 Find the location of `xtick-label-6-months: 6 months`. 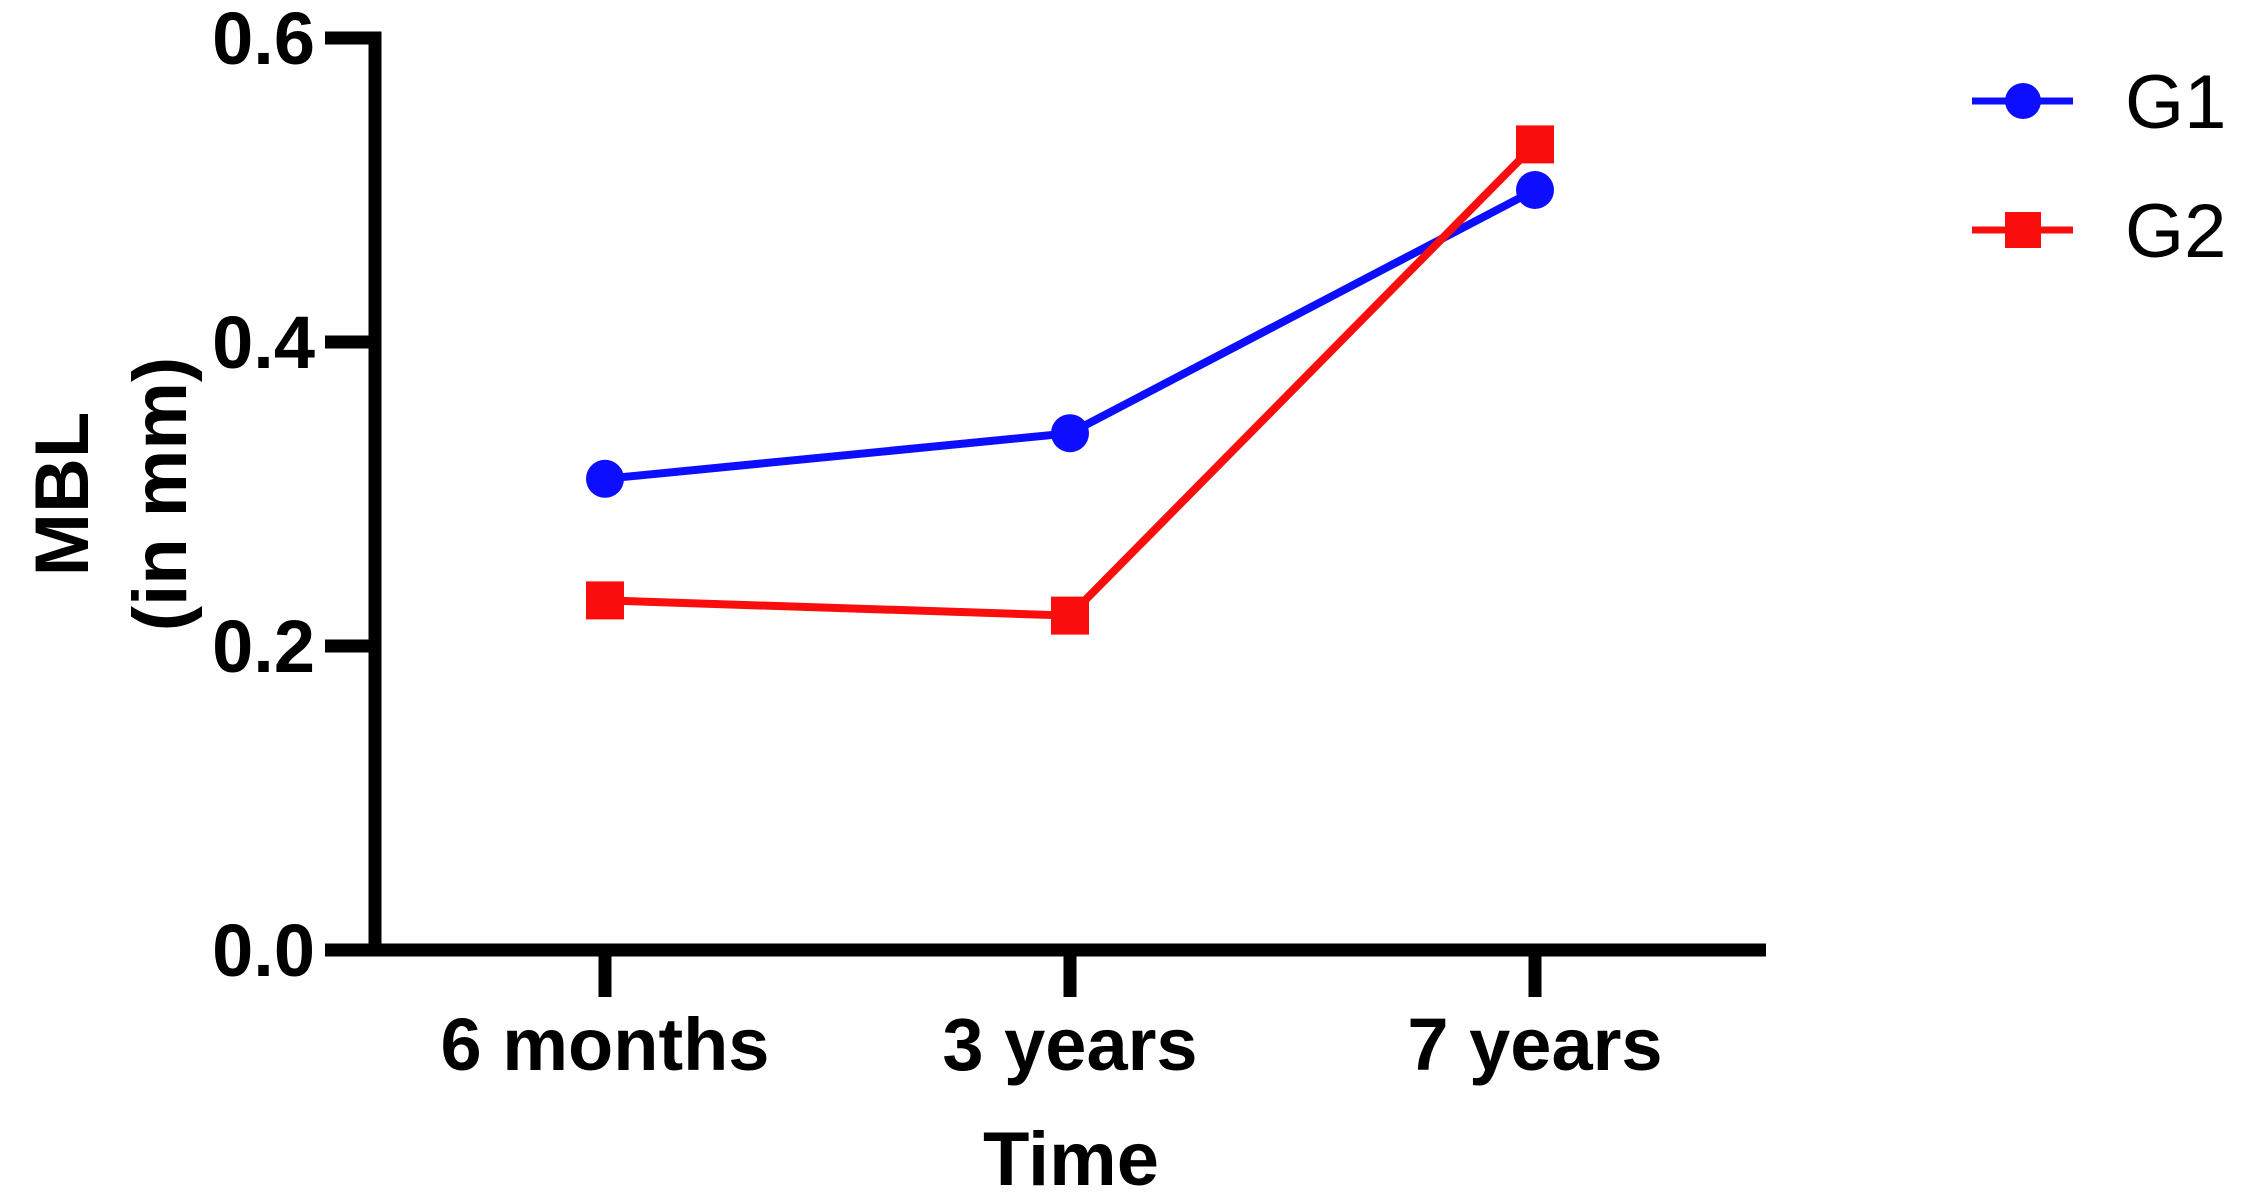

xtick-label-6-months: 6 months is located at coordinates (605, 1044).